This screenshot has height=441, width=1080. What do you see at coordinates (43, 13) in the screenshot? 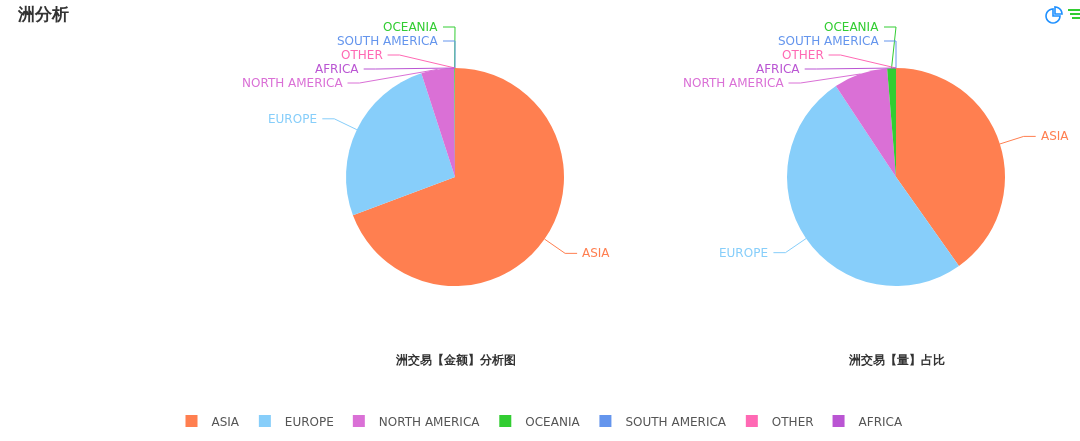
I see `text: 洲分析` at bounding box center [43, 13].